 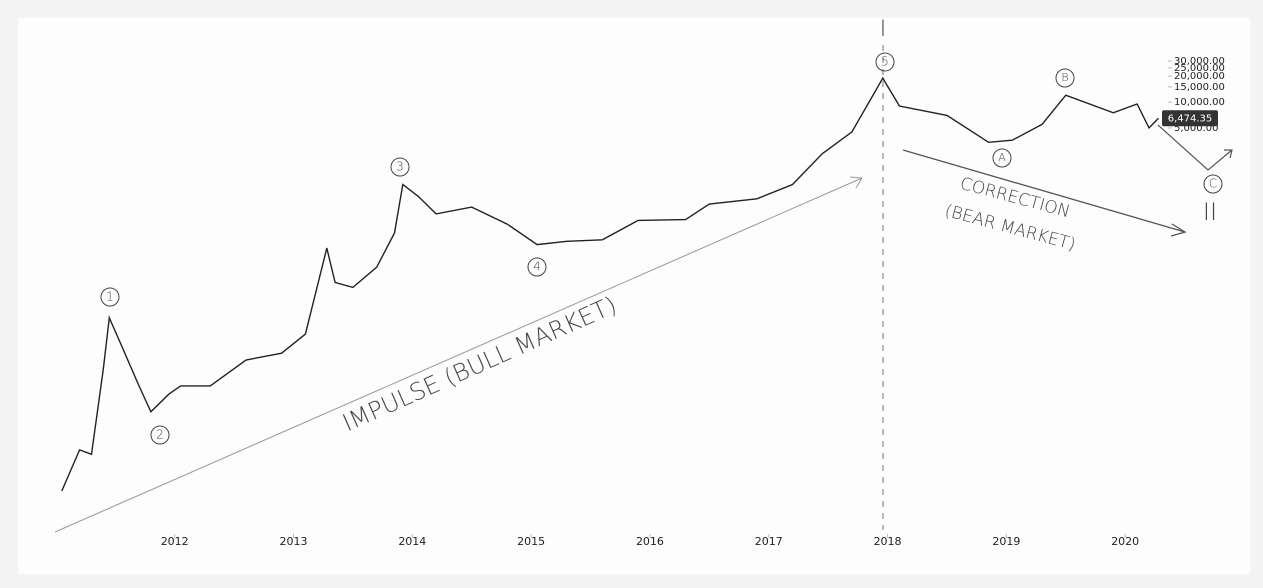 What do you see at coordinates (1199, 61) in the screenshot?
I see `y-tick-label: 30,000.00` at bounding box center [1199, 61].